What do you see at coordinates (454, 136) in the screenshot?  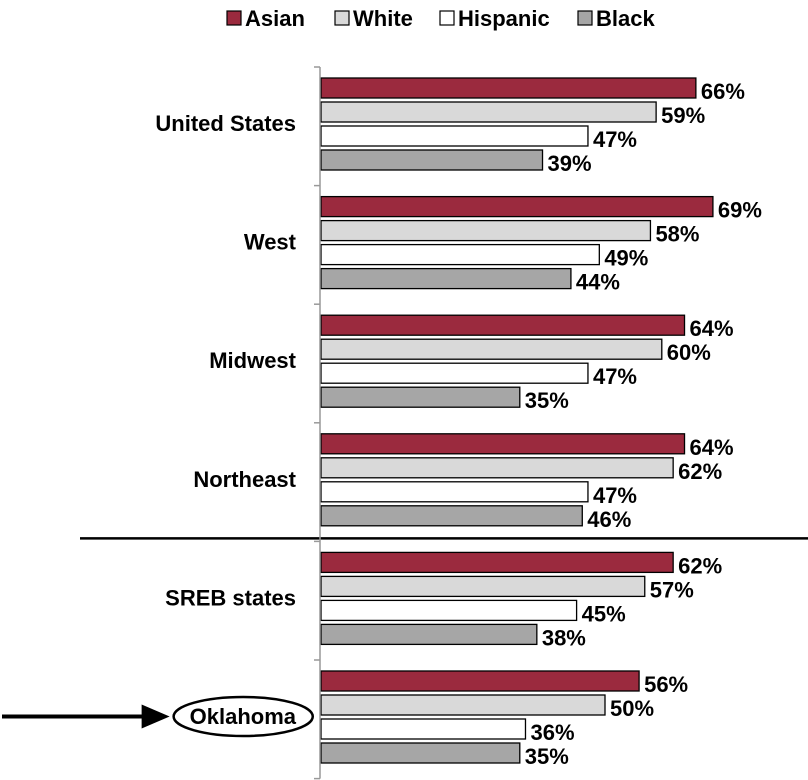 I see `bar-united-states-hispanic` at bounding box center [454, 136].